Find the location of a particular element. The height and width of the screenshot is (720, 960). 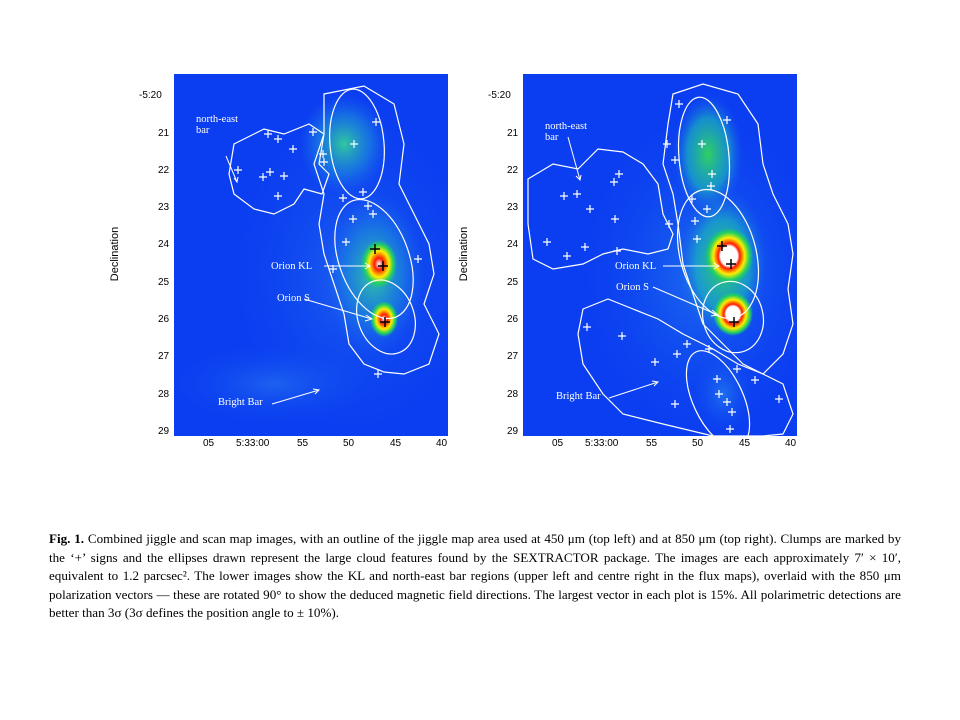

map-850-image is located at coordinates (660, 255).